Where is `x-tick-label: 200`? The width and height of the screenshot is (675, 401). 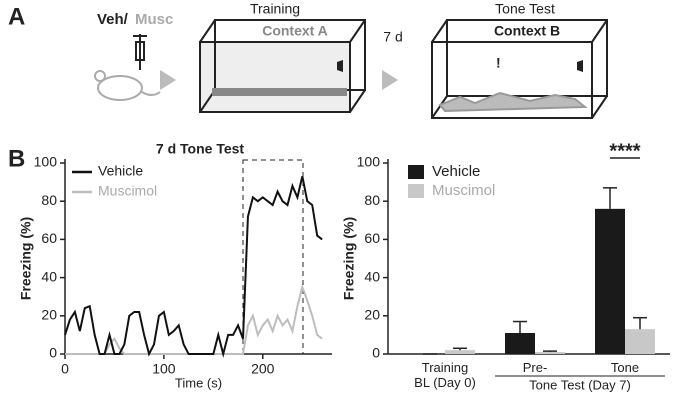
x-tick-label: 200 is located at coordinates (263, 369).